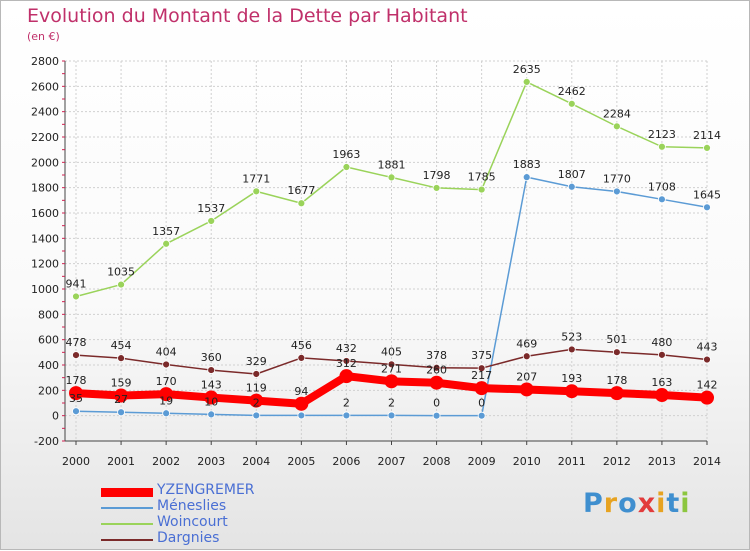 This screenshot has height=551, width=750. Describe the element at coordinates (45, 61) in the screenshot. I see `y-tick-label: 2800` at that location.